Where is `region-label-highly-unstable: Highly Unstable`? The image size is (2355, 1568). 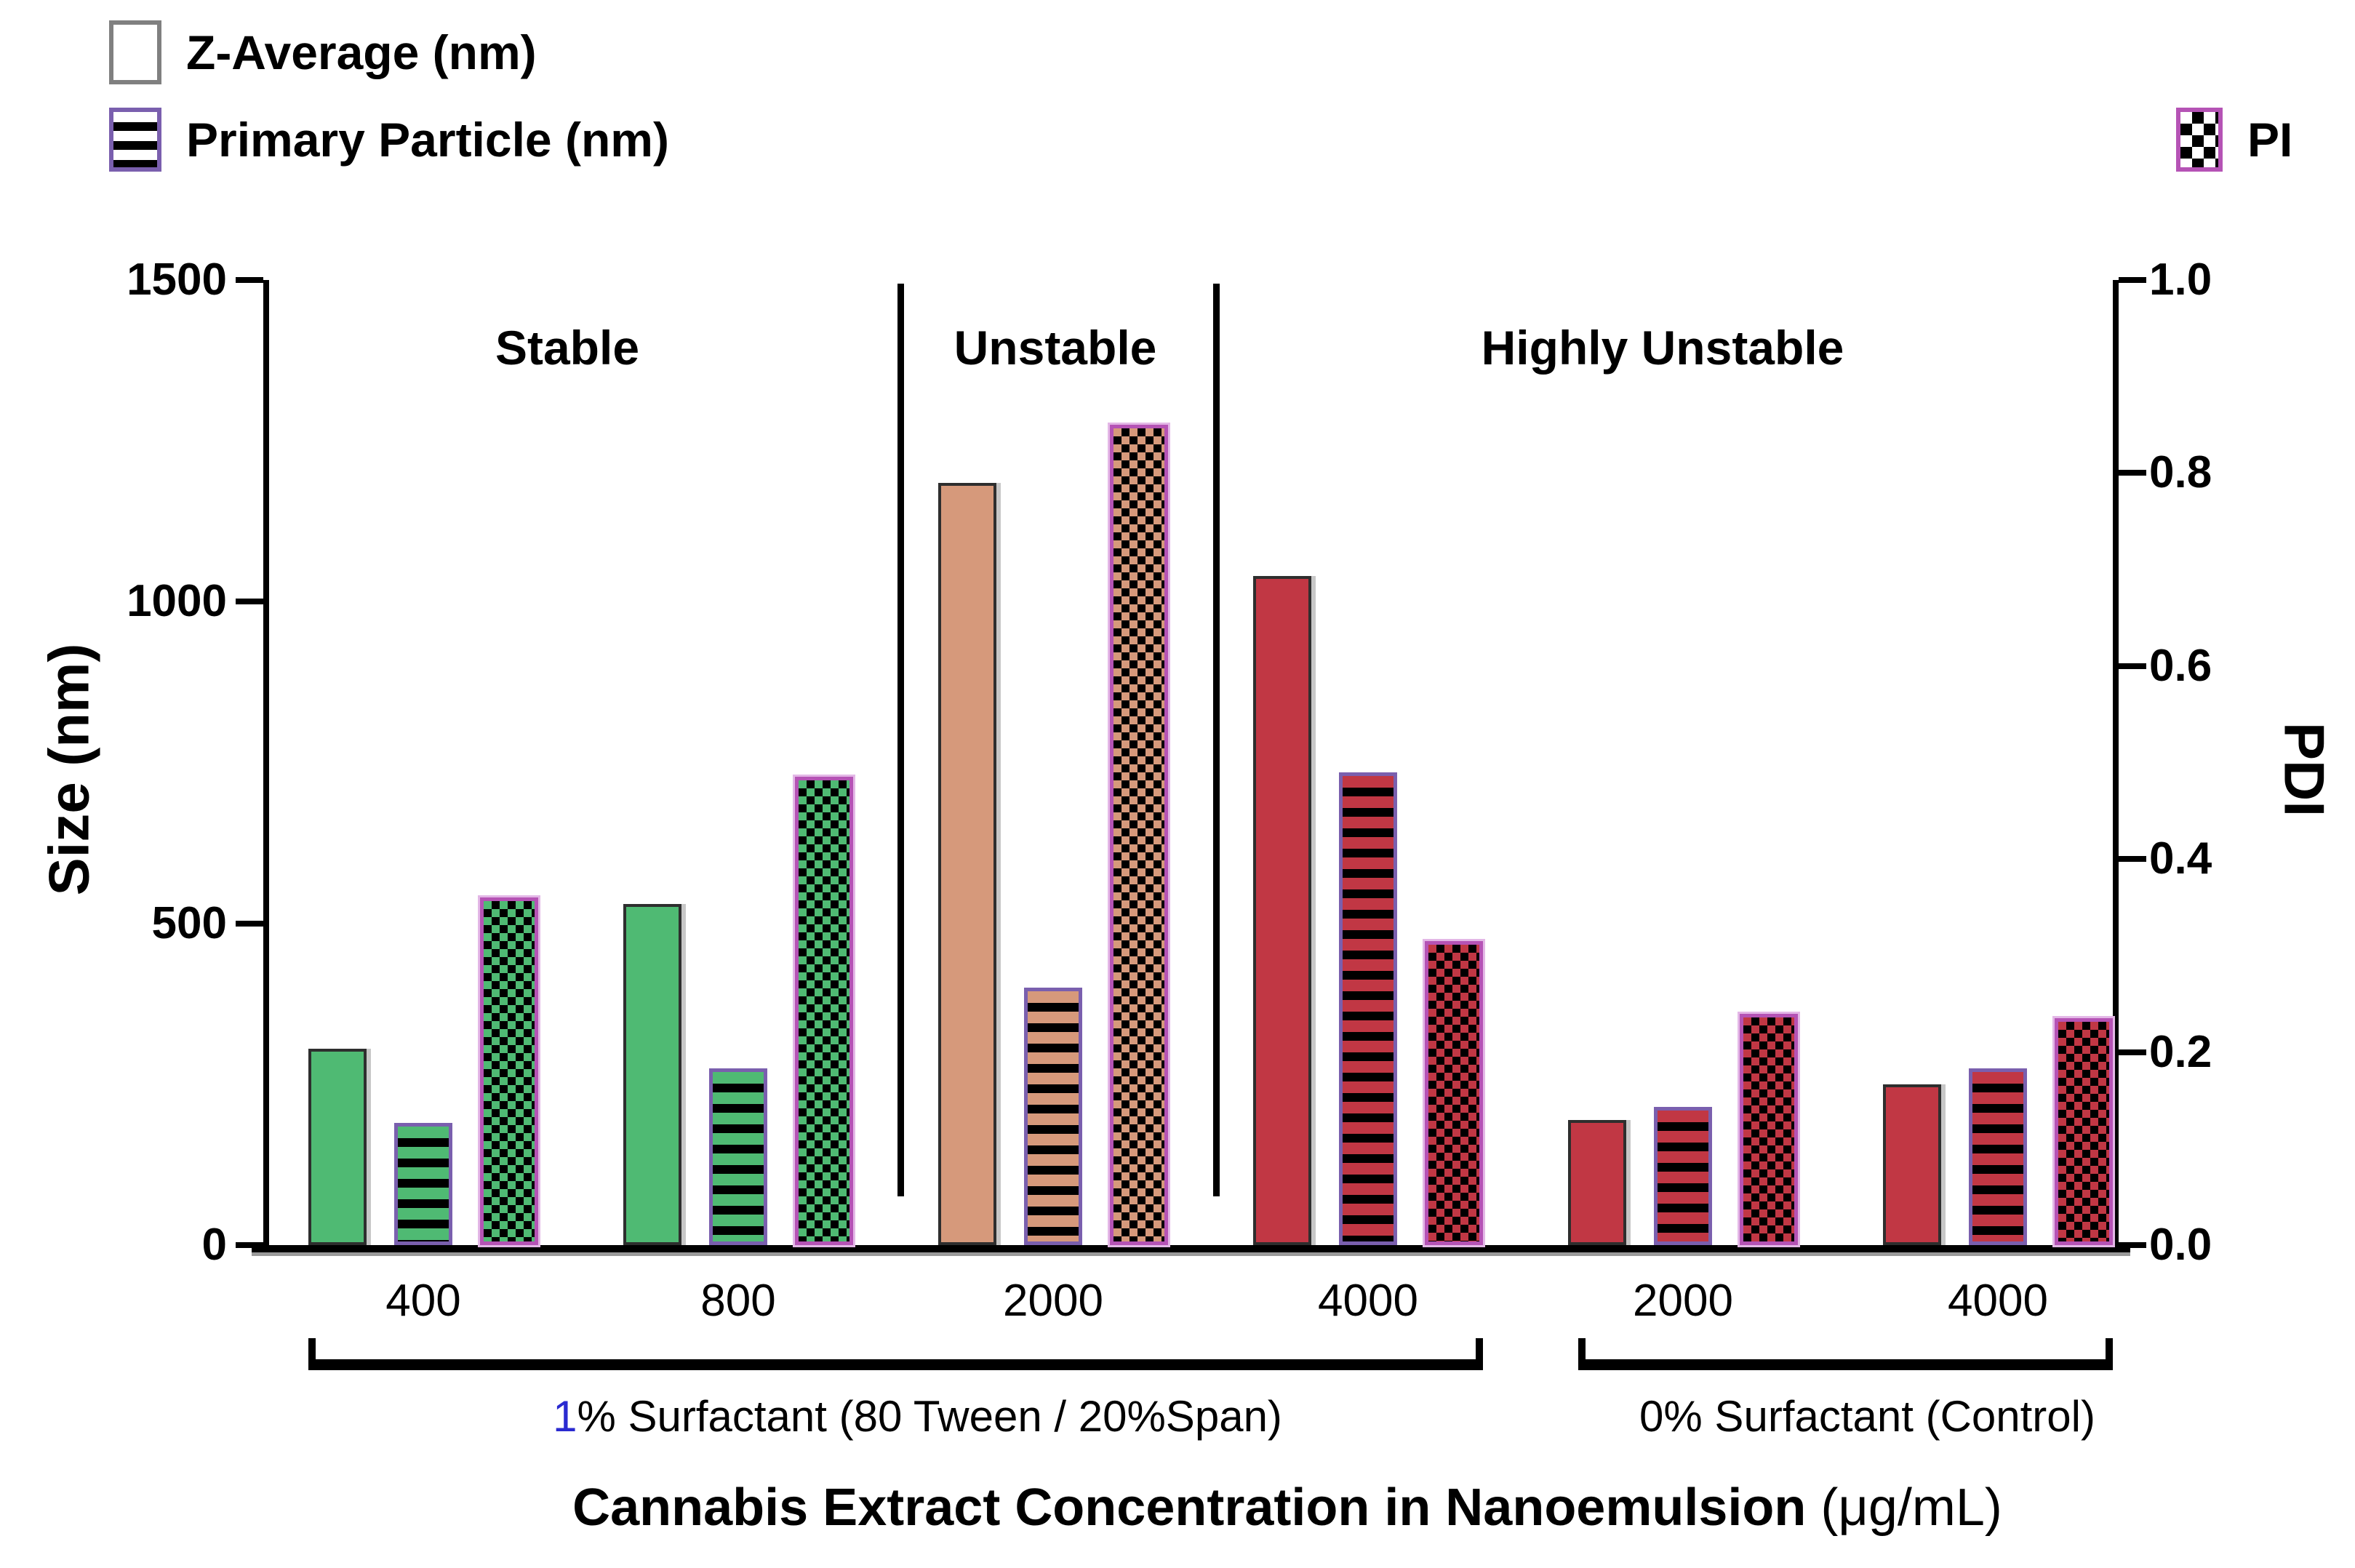
region-label-highly-unstable: Highly Unstable is located at coordinates (1662, 348).